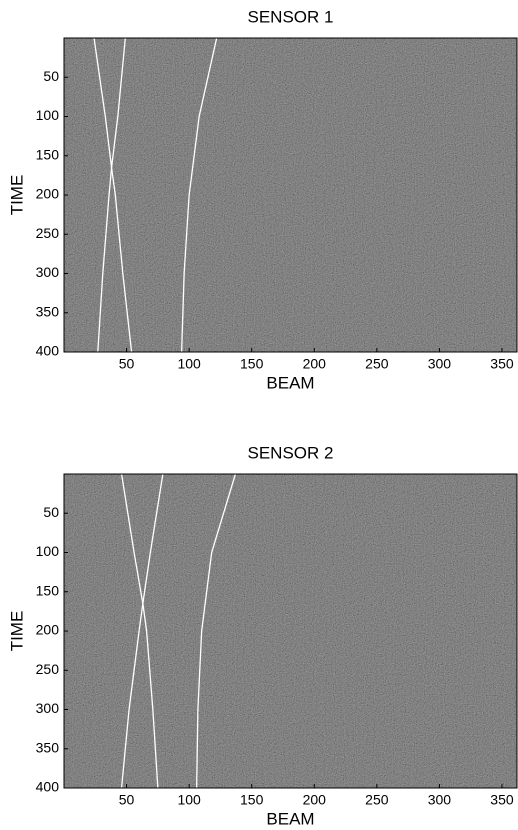 The image size is (518, 830). What do you see at coordinates (291, 16) in the screenshot?
I see `chart-title: SENSOR 1` at bounding box center [291, 16].